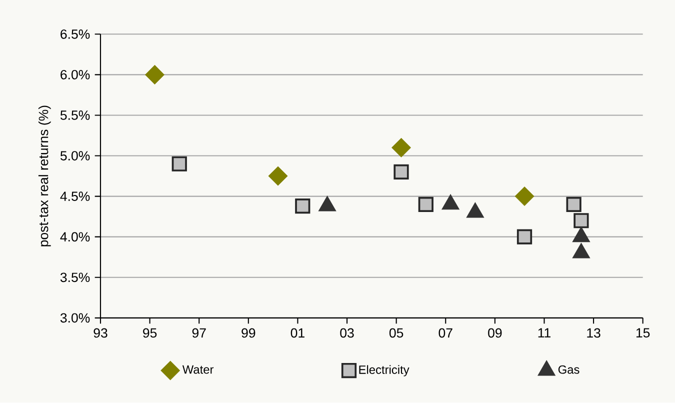 The width and height of the screenshot is (675, 403). Describe the element at coordinates (544, 333) in the screenshot. I see `x-tick-label: 11` at that location.